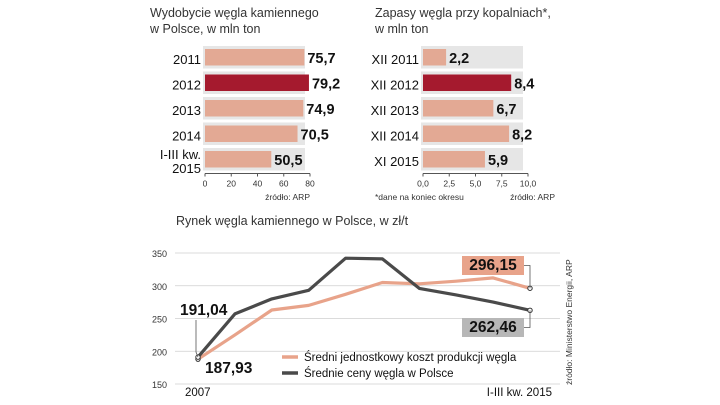 This screenshot has width=720, height=405. I want to click on production-value-label: 75,7, so click(321, 59).